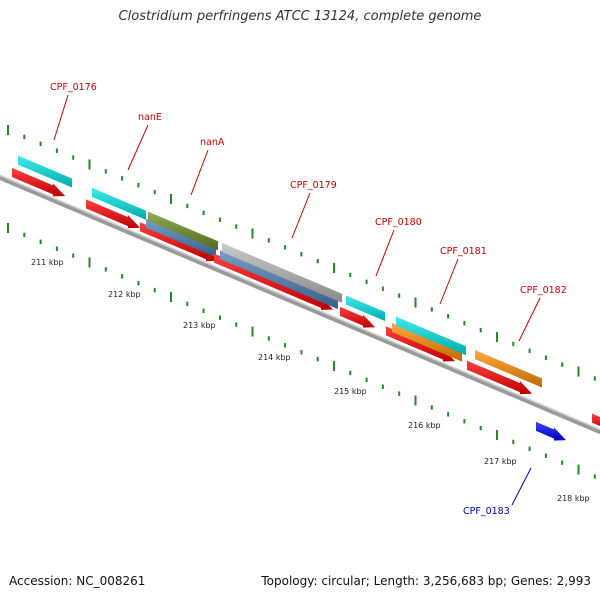 The width and height of the screenshot is (600, 600). What do you see at coordinates (77, 581) in the screenshot?
I see `accession-text: Accession: NC_008261` at bounding box center [77, 581].